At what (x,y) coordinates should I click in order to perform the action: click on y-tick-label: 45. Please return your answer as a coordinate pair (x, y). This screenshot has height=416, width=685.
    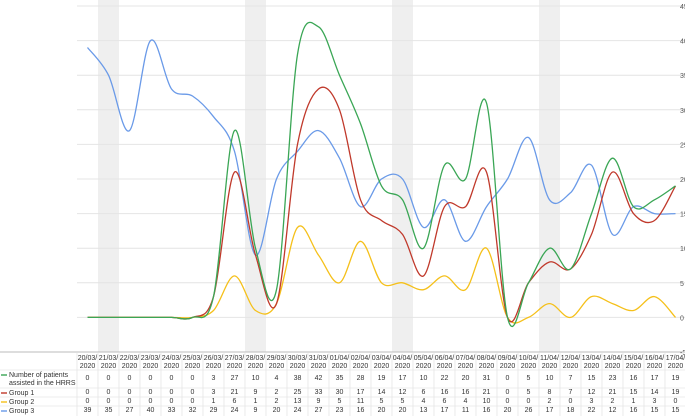
    Looking at the image, I should click on (682, 7).